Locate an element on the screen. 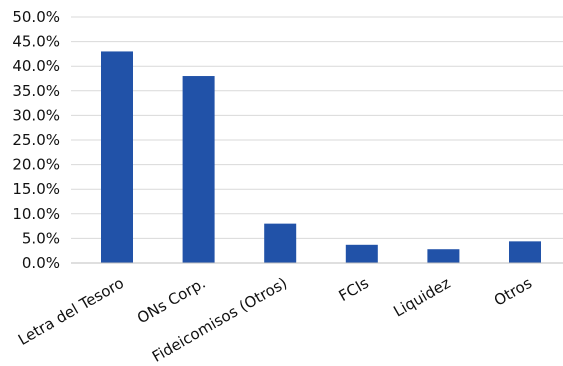 The height and width of the screenshot is (366, 563). y-tick-label: 50.0% is located at coordinates (36, 17).